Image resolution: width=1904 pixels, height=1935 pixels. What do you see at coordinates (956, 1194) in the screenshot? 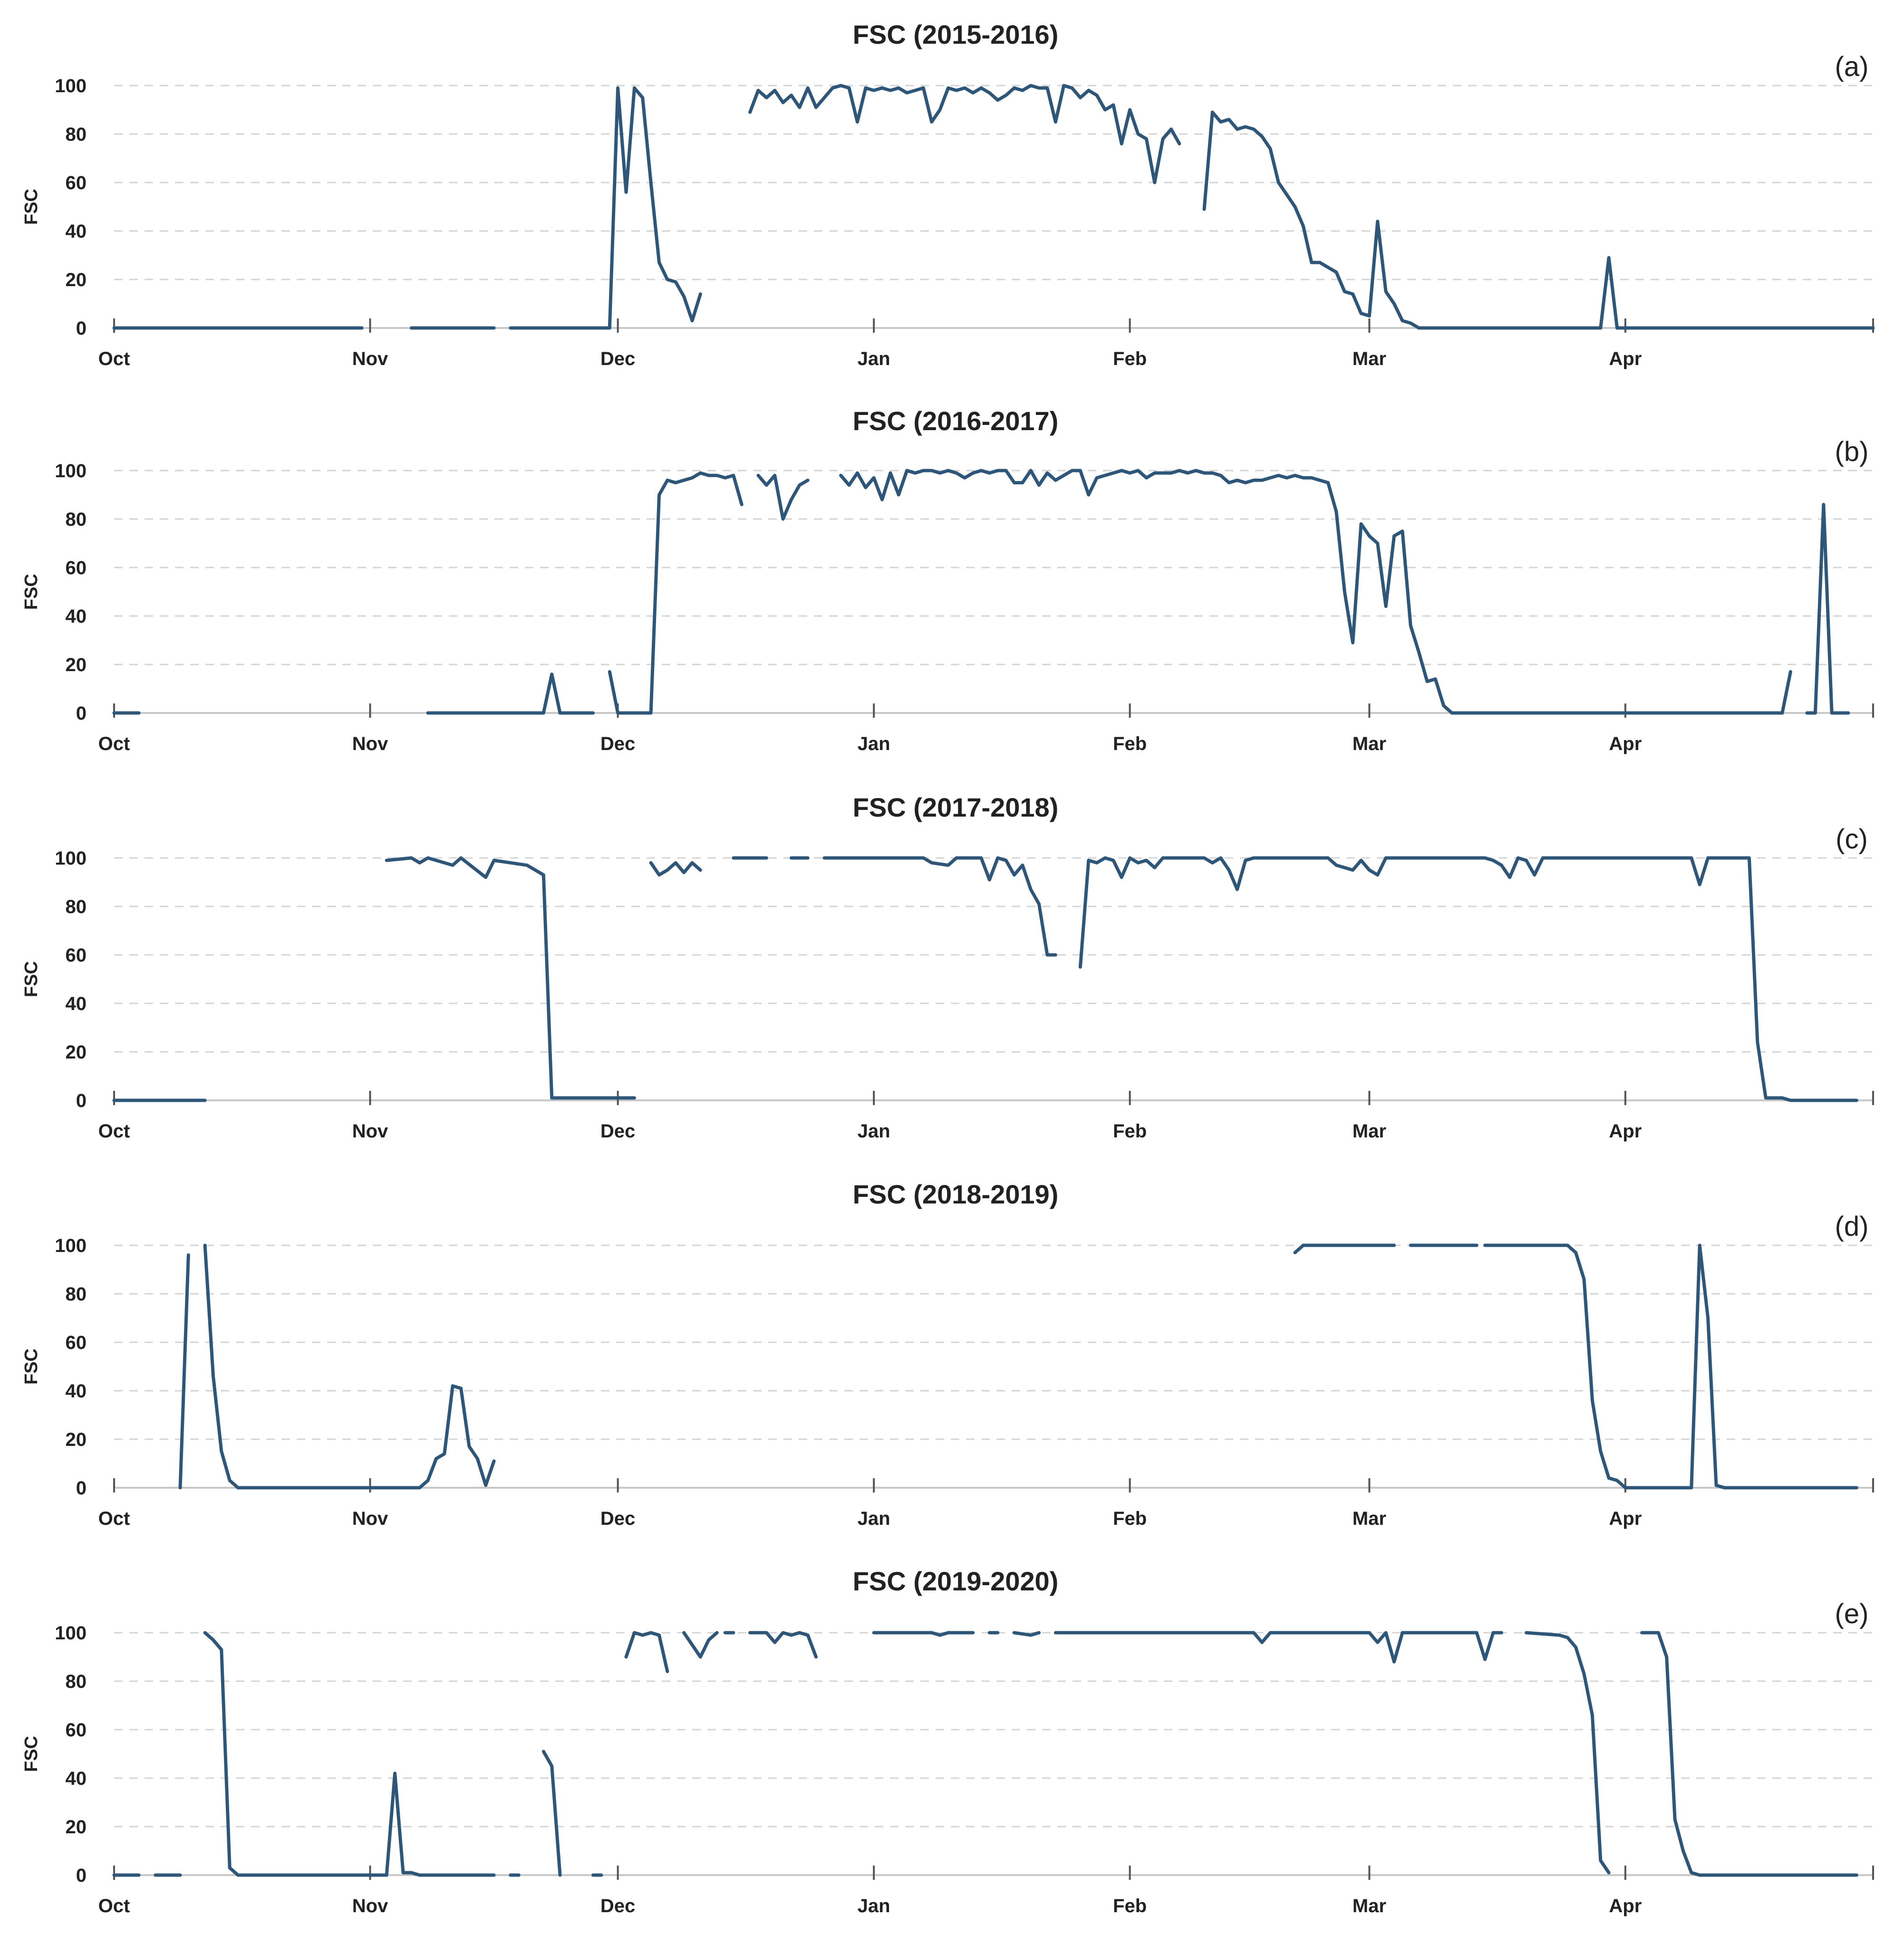
I see `chart-title: FSC (2018-2019)` at bounding box center [956, 1194].